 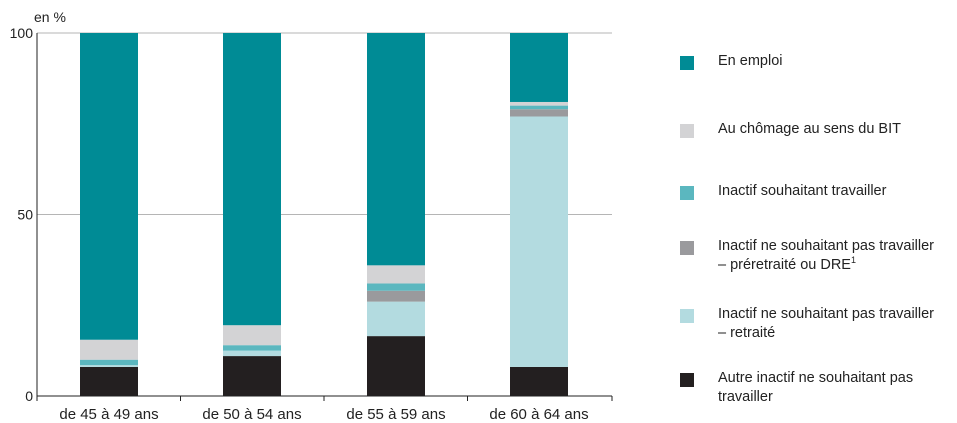 I want to click on y-tick-label: 0, so click(x=29, y=396).